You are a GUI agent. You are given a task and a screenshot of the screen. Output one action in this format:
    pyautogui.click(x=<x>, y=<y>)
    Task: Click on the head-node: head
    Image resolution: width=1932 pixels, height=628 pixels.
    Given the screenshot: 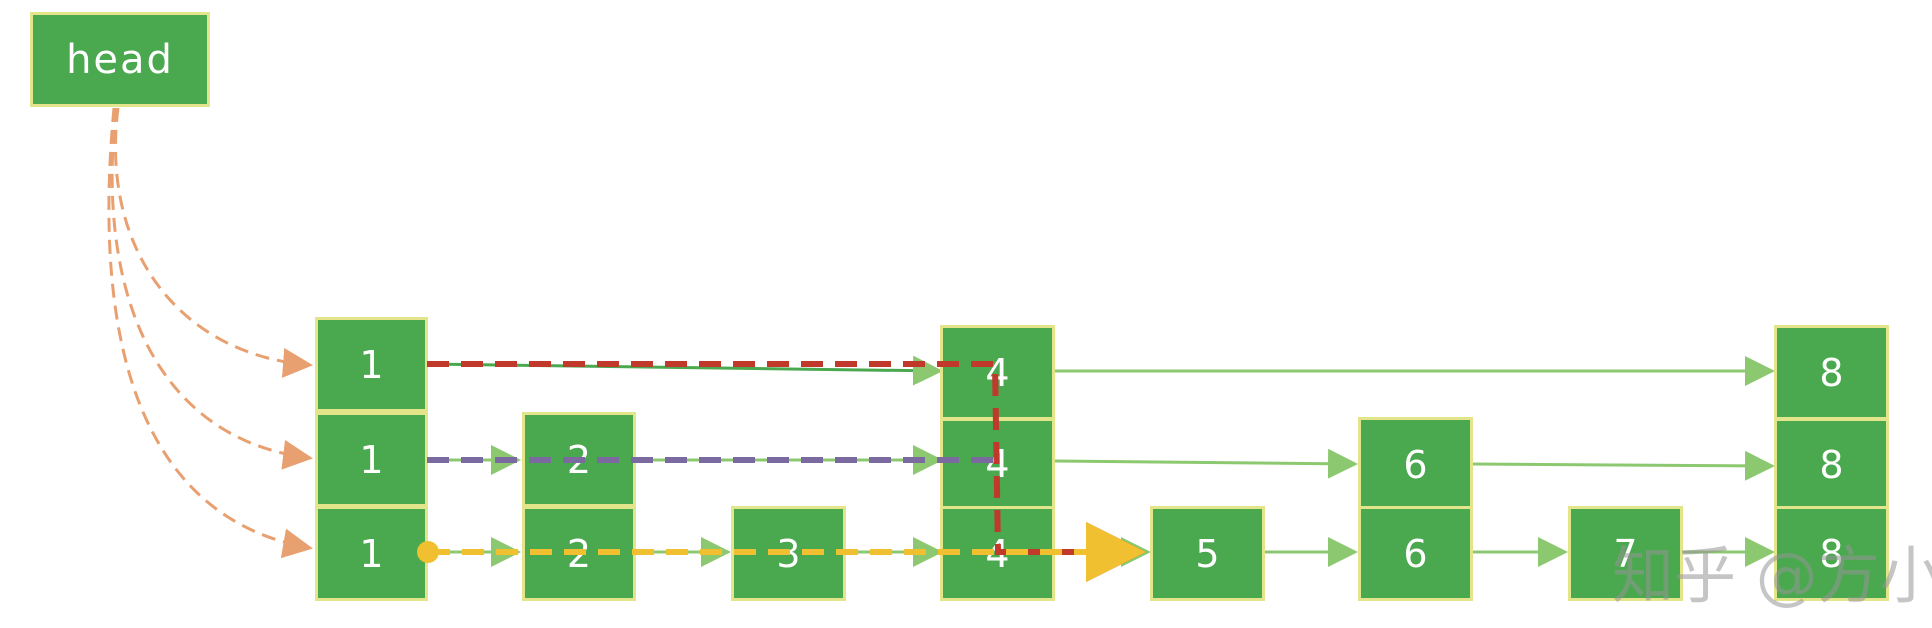 What is the action you would take?
    pyautogui.click(x=120, y=59)
    